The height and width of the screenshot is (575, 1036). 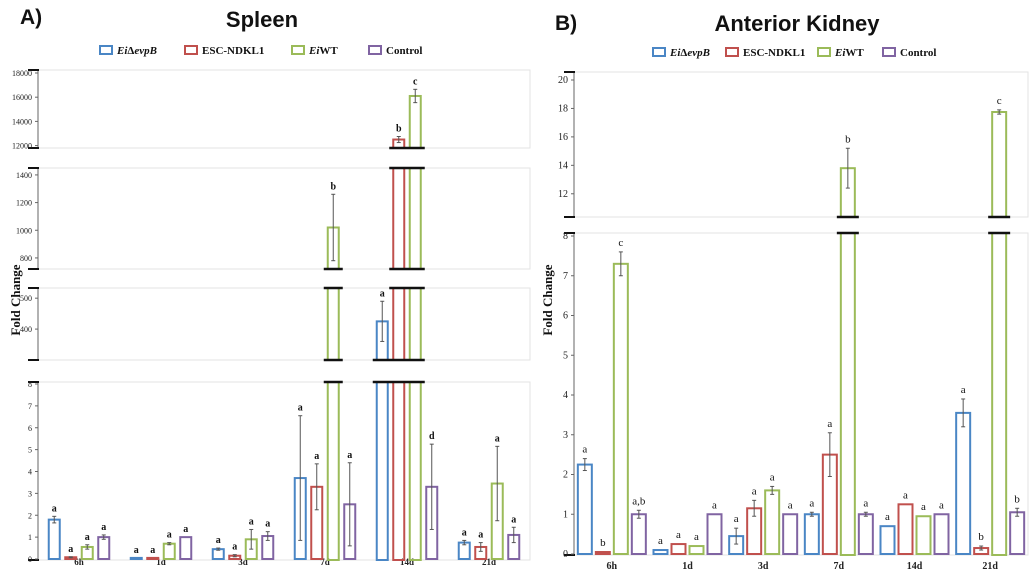 What do you see at coordinates (918, 53) in the screenshot?
I see `legend-label: Control` at bounding box center [918, 53].